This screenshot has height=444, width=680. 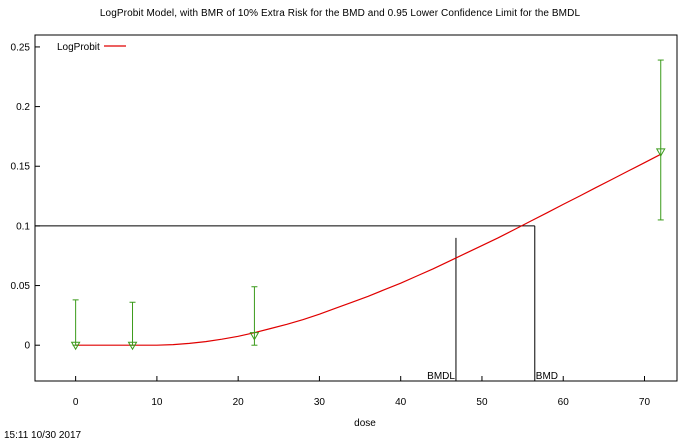 I want to click on timestamp: 15:11 10/30 2017, so click(x=43, y=435).